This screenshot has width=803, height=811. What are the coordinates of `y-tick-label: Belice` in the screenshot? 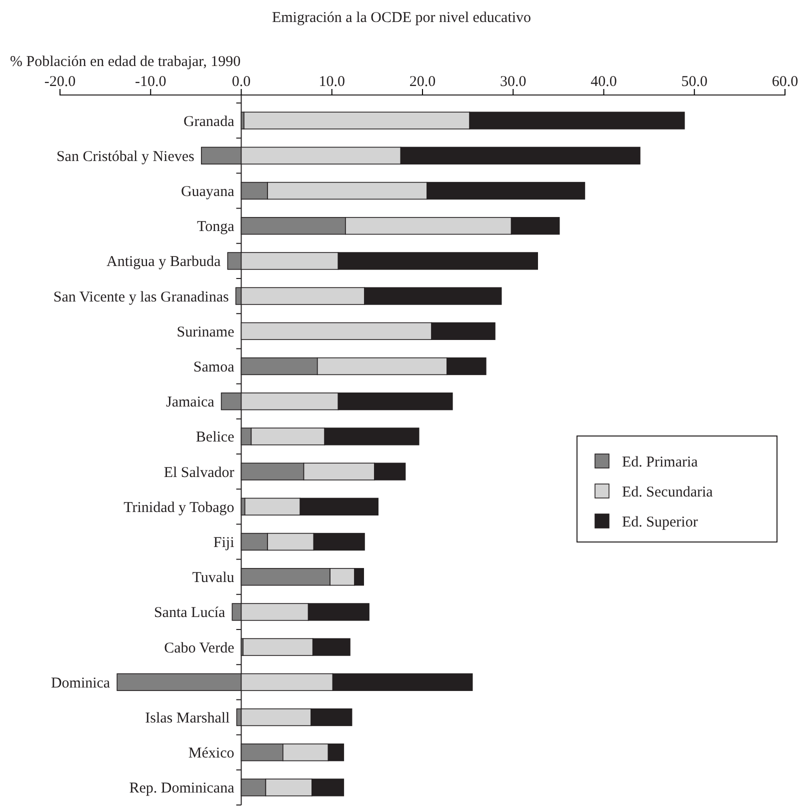 It's located at (215, 438).